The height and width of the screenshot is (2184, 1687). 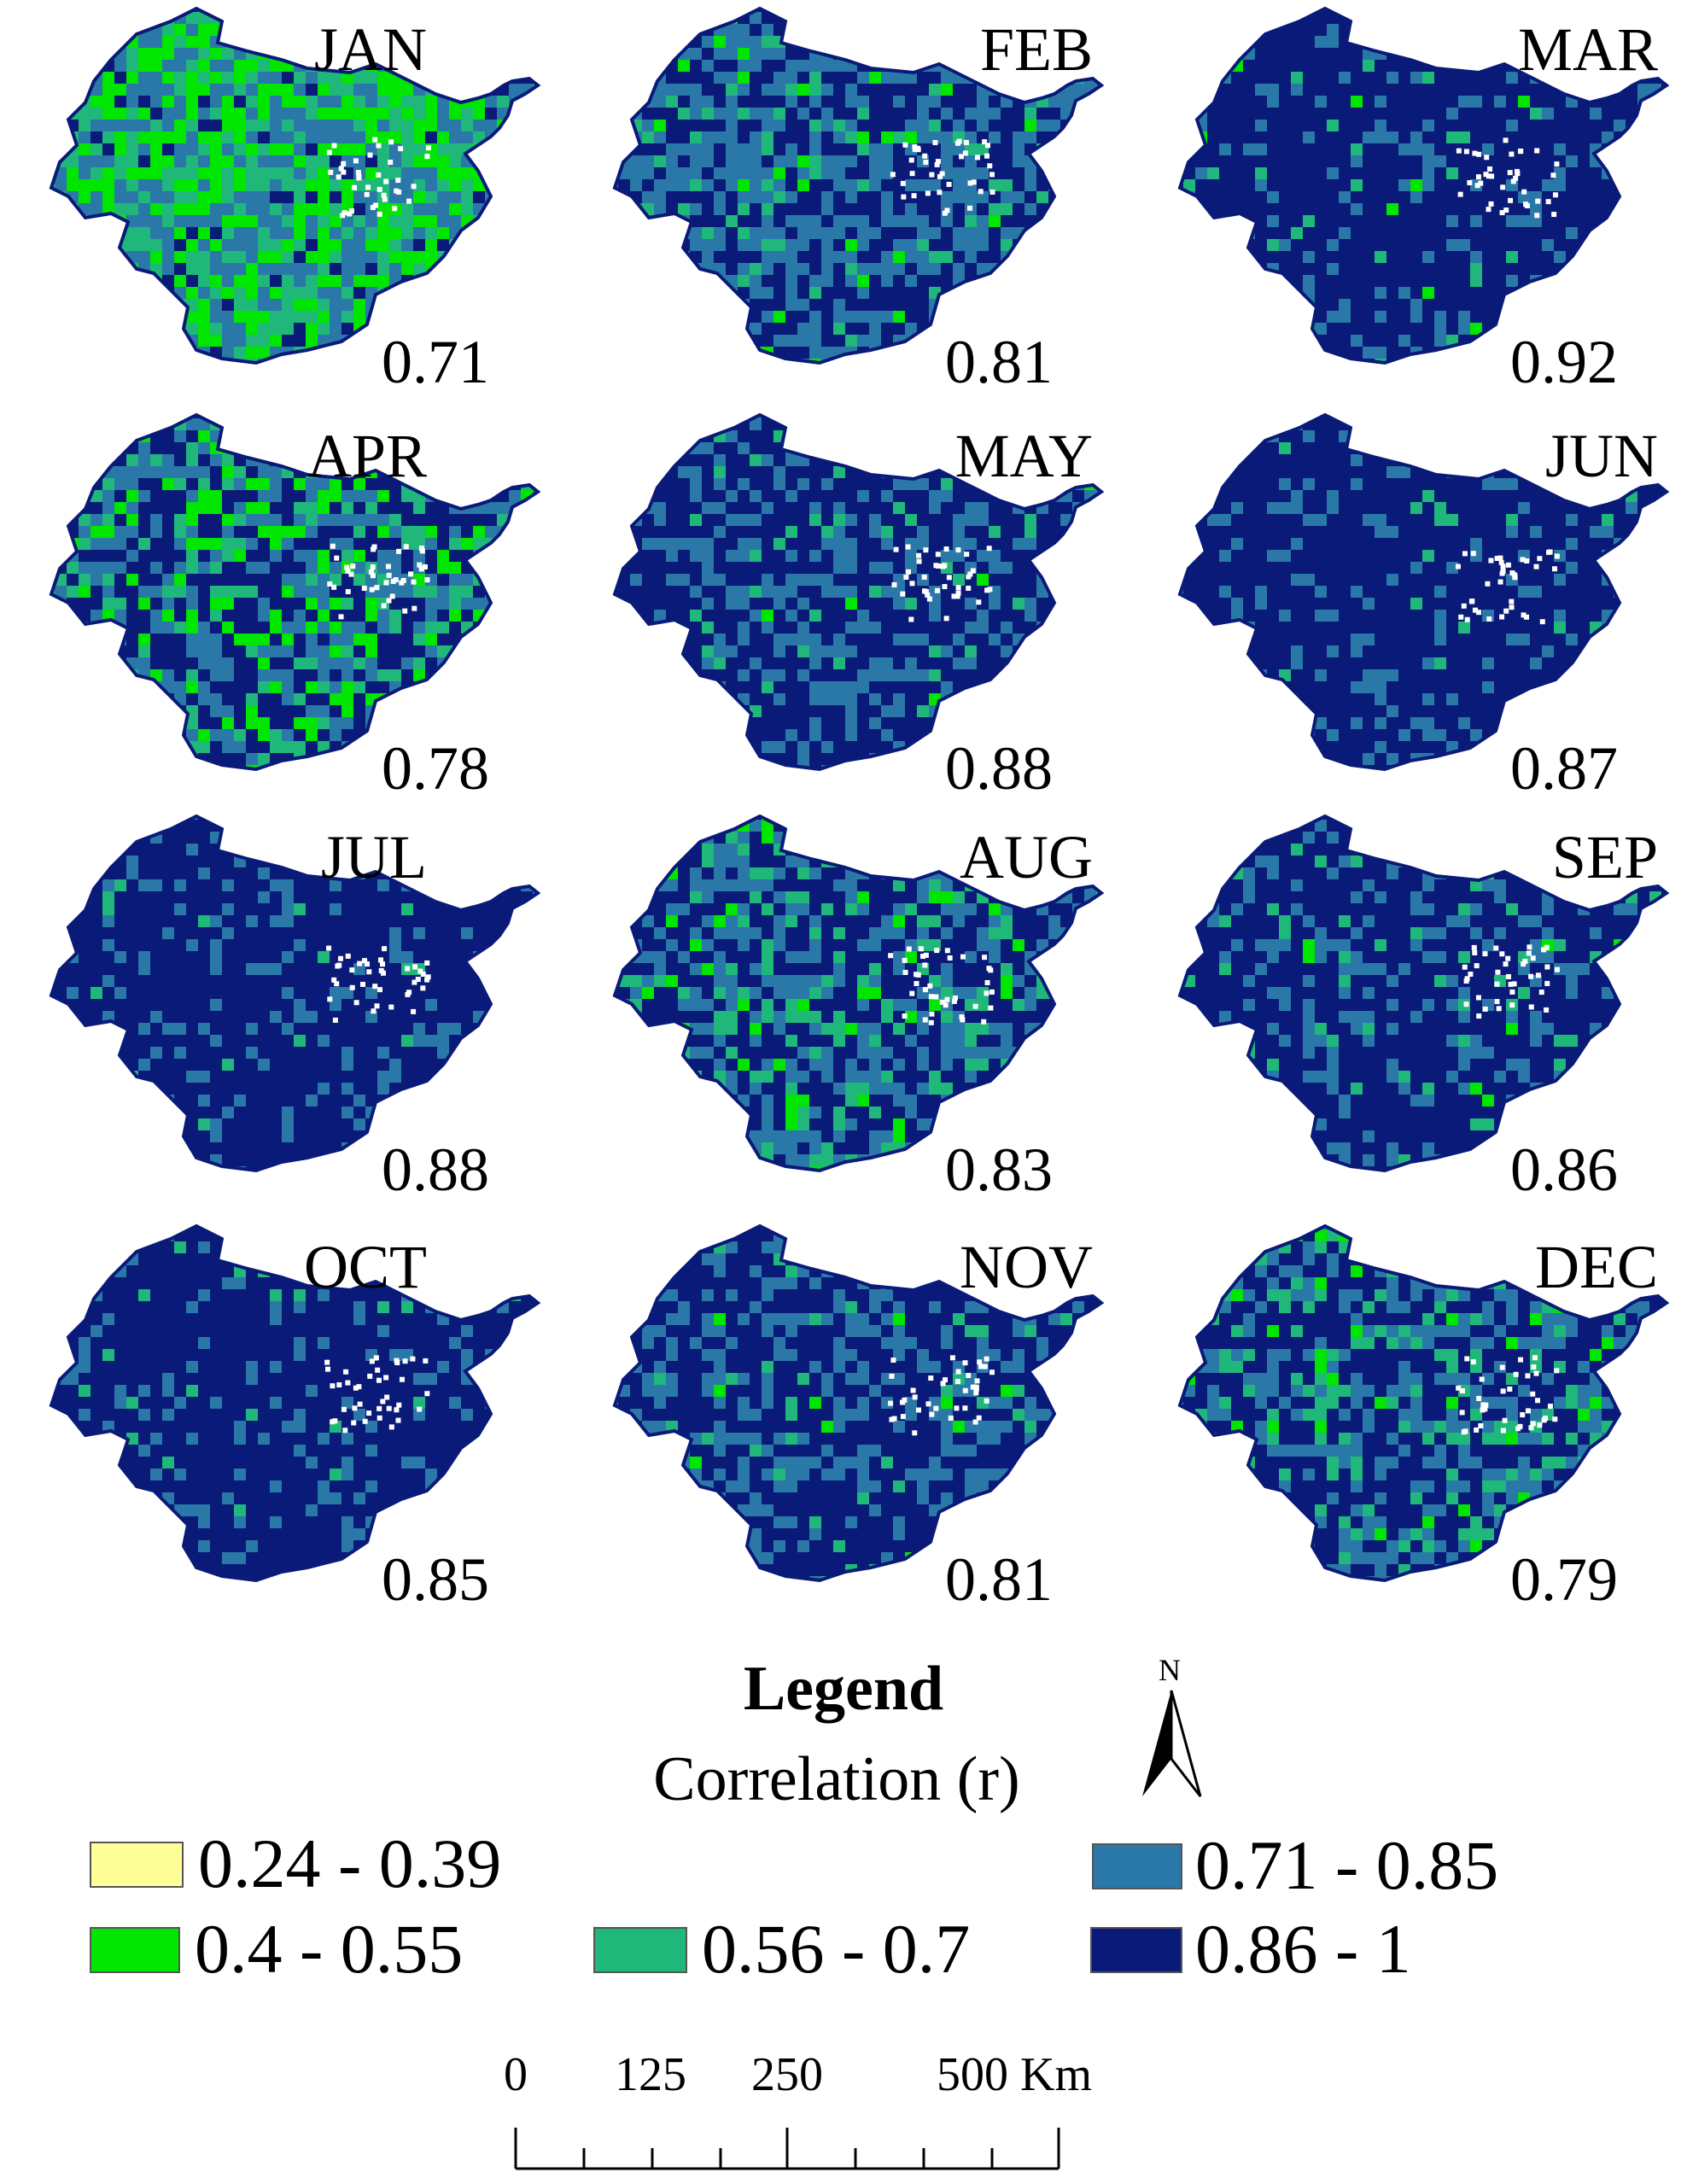 What do you see at coordinates (295, 201) in the screenshot?
I see `map-panel-jan: JAN 0.71` at bounding box center [295, 201].